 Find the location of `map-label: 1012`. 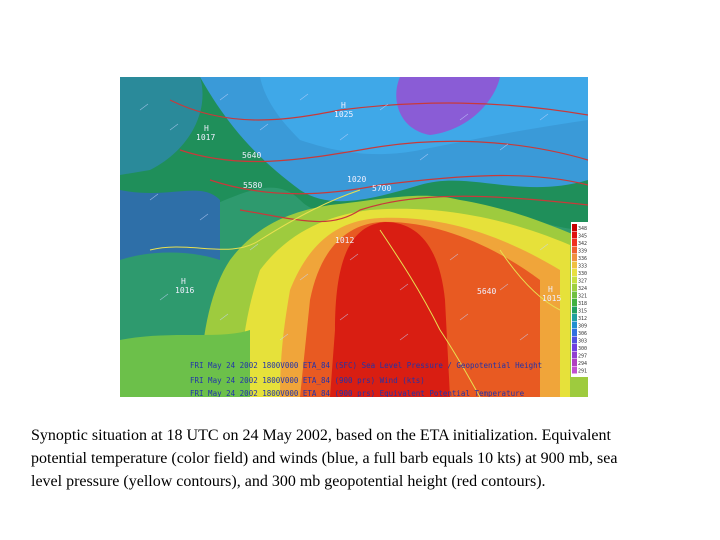

map-label: 1012 is located at coordinates (344, 240).